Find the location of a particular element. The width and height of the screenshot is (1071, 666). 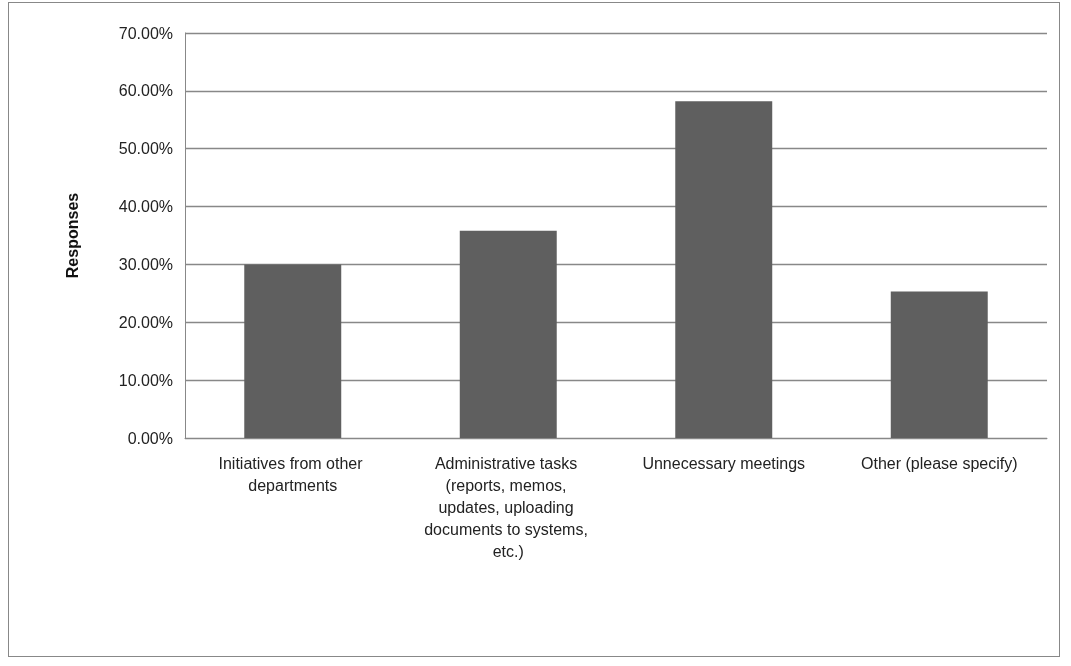

y-tick-label: 20.00% is located at coordinates (145, 322).